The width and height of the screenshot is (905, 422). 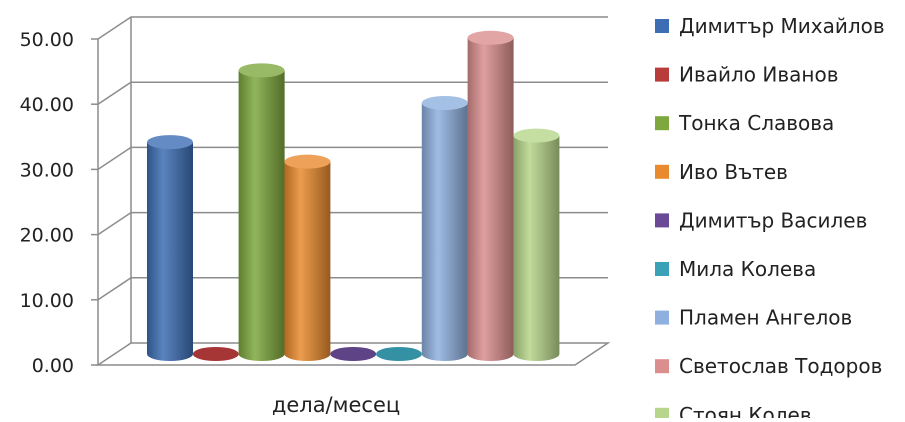 What do you see at coordinates (773, 220) in the screenshot?
I see `legend-label: Димитър Василев` at bounding box center [773, 220].